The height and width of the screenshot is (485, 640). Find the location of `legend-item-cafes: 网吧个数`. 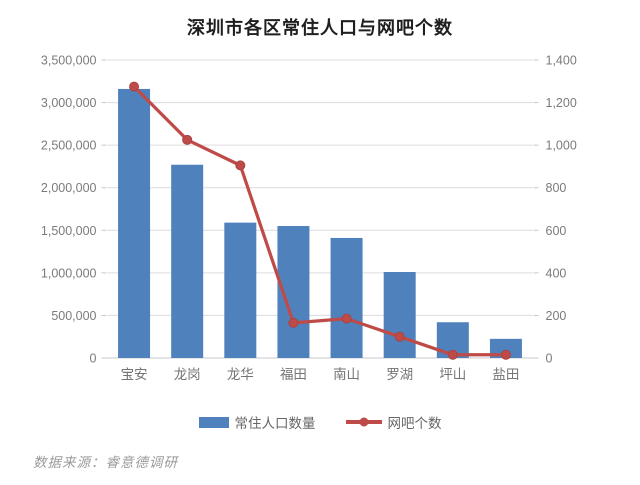

legend-item-cafes: 网吧个数 is located at coordinates (393, 422).